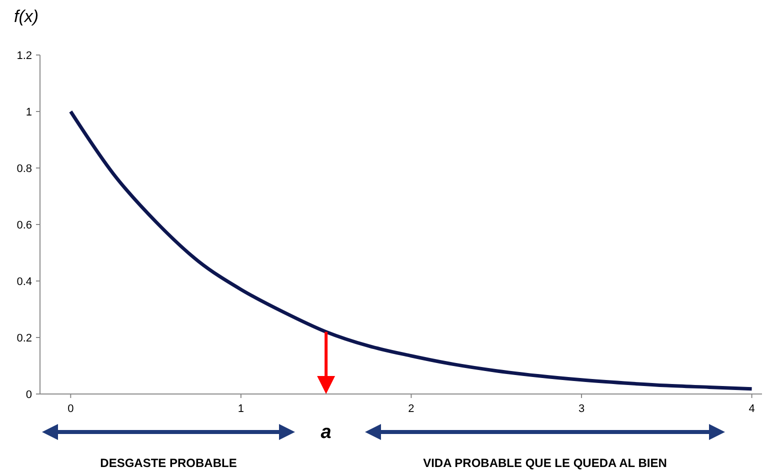 This screenshot has width=765, height=474. What do you see at coordinates (24, 225) in the screenshot?
I see `y-tick-label: 0.6` at bounding box center [24, 225].